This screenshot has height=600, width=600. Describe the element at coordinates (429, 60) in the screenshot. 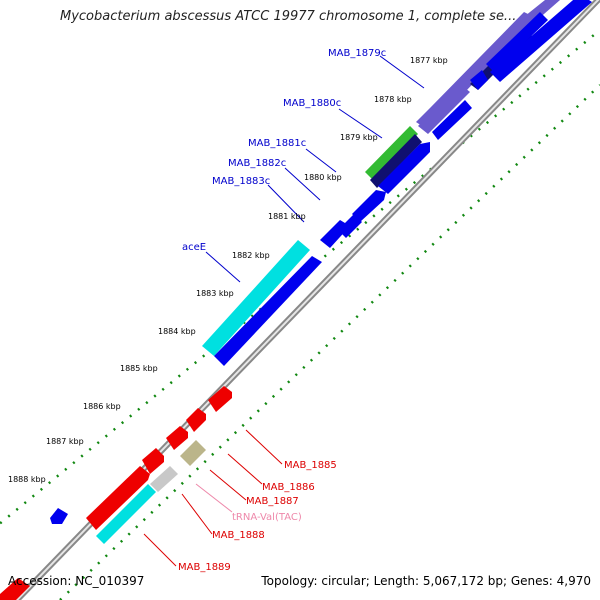

I see `tick-1877: 1877 kbp` at that location.